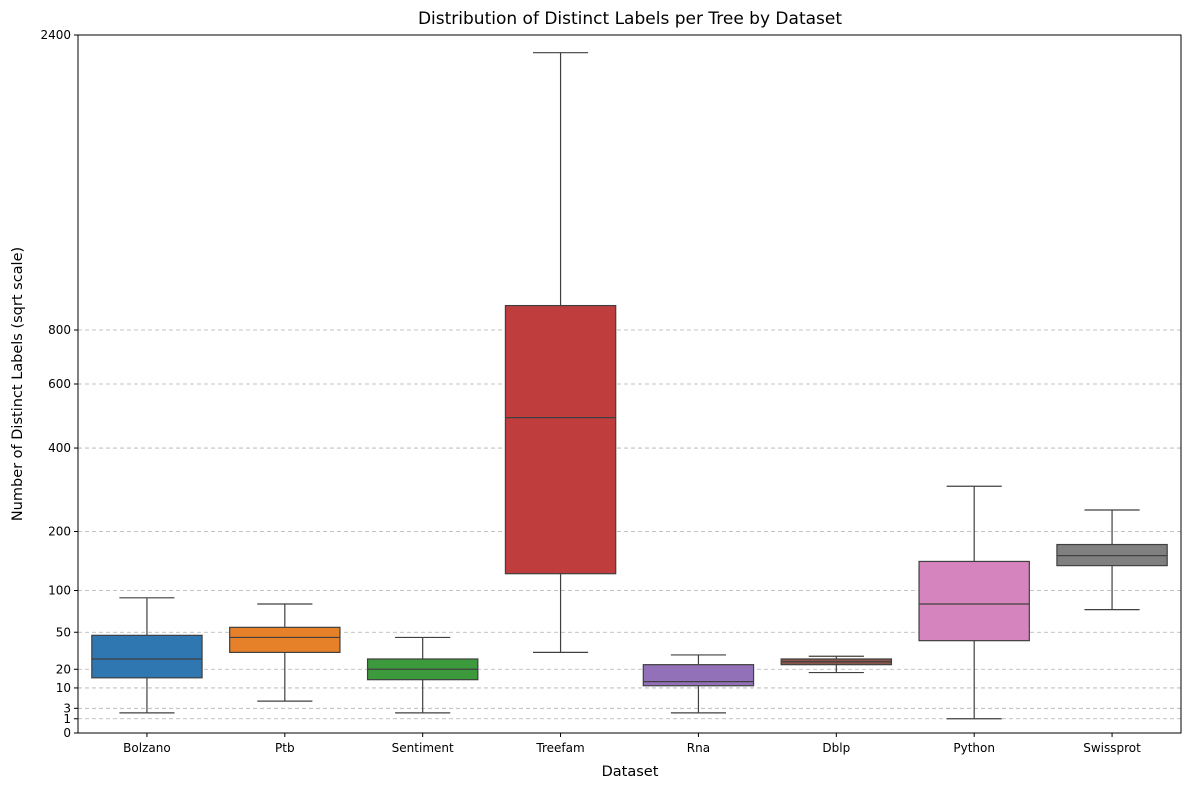  What do you see at coordinates (630, 772) in the screenshot?
I see `x-axis-label: Dataset` at bounding box center [630, 772].